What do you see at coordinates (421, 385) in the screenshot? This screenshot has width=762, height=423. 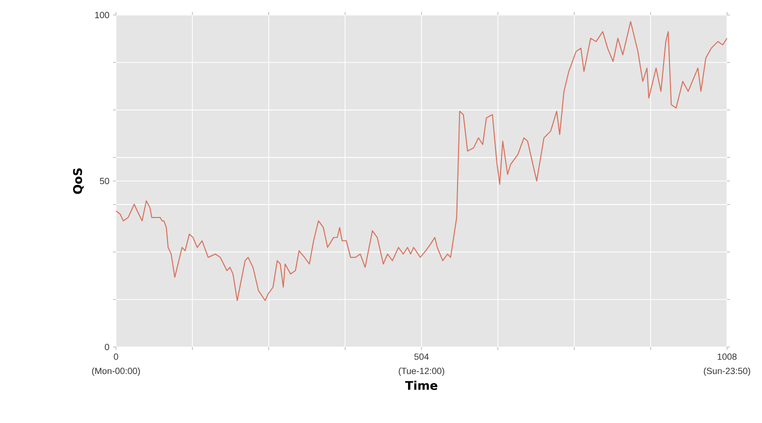 I see `x-axis-title: Time` at bounding box center [421, 385].